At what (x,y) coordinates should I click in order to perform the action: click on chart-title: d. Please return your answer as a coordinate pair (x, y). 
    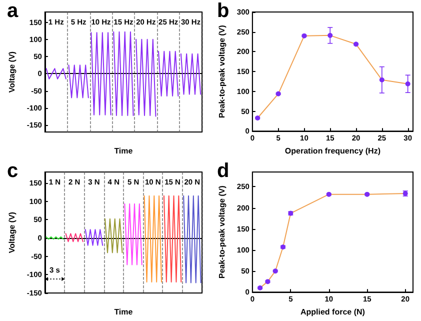
    Looking at the image, I should click on (223, 171).